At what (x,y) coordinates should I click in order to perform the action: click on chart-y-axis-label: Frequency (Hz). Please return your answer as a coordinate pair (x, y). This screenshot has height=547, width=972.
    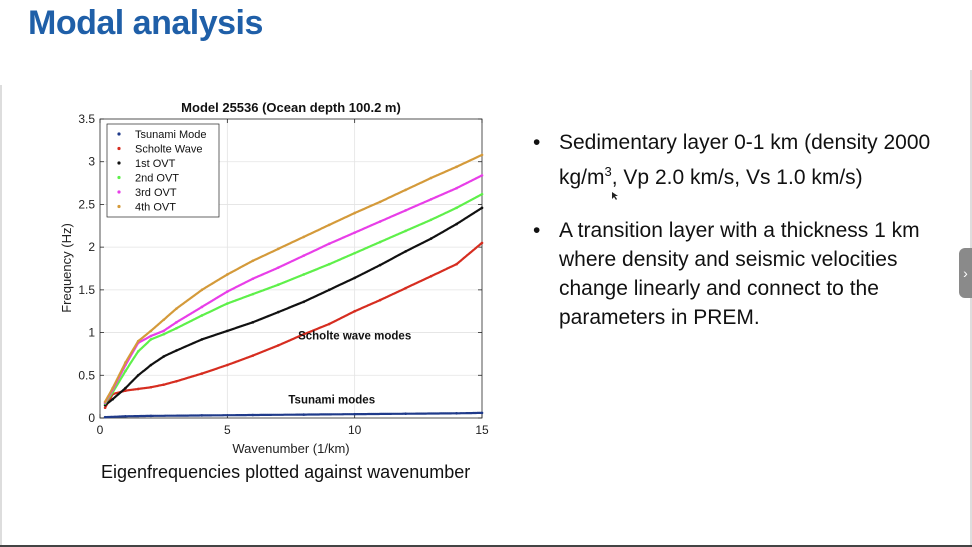
    Looking at the image, I should click on (66, 268).